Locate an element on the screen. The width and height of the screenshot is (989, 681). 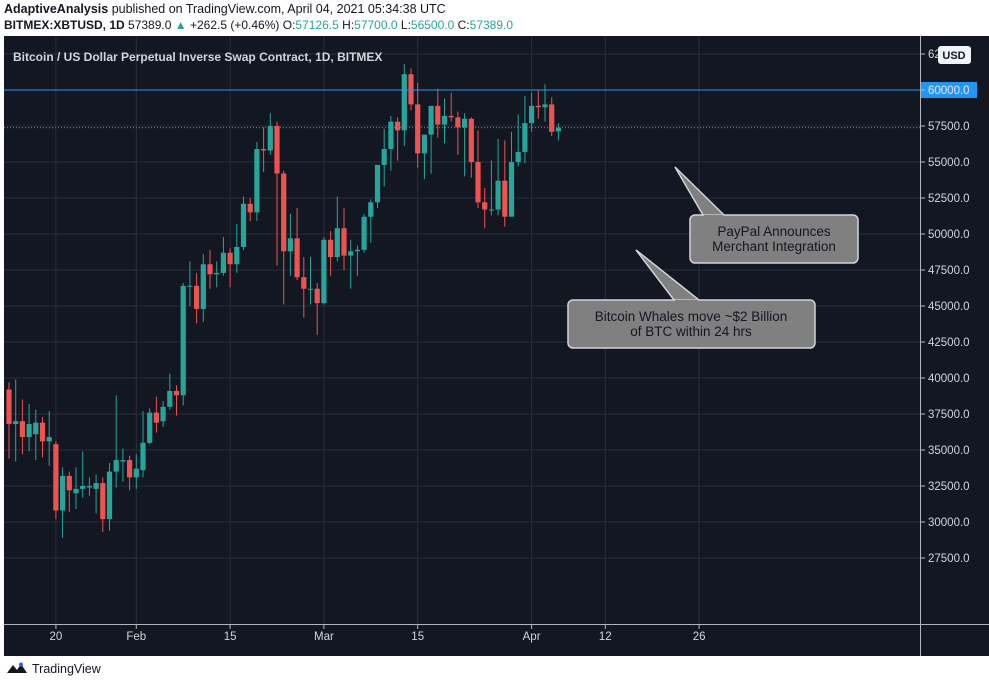
close-value: 57389.0 is located at coordinates (491, 25).